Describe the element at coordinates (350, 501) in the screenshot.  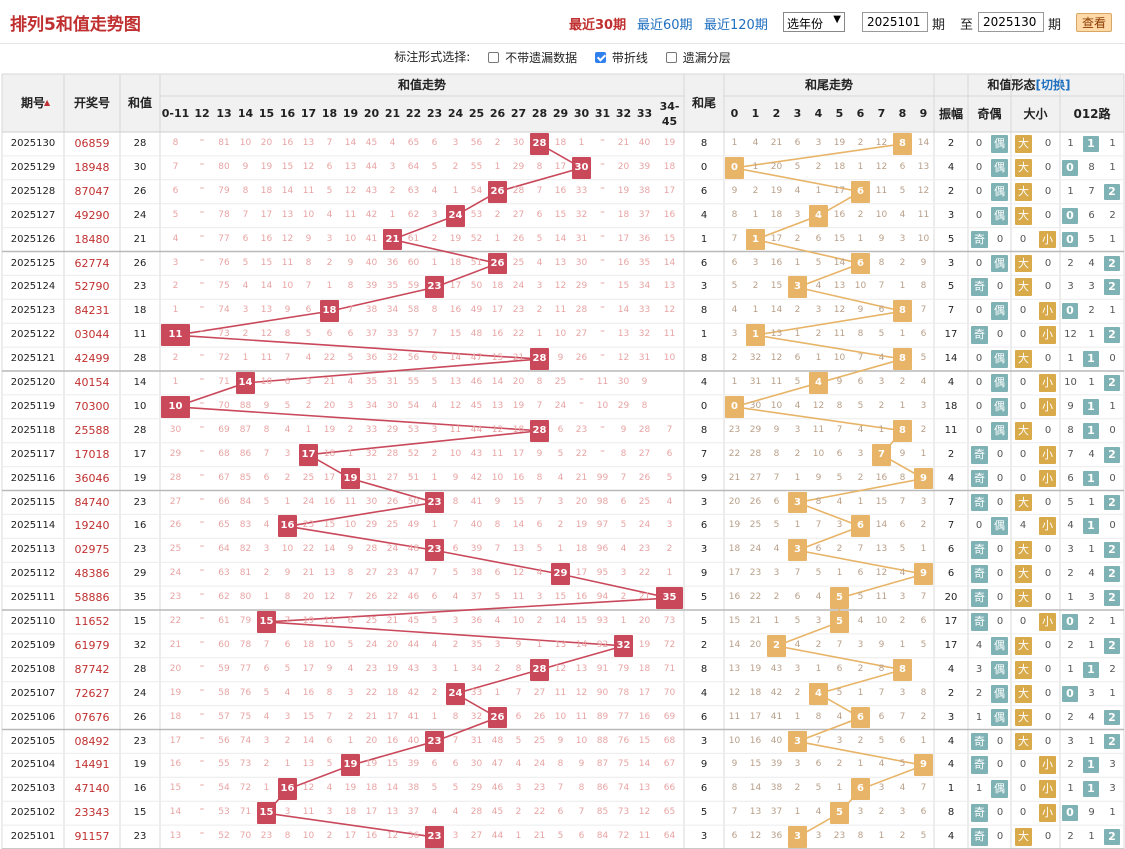
I see `sum-miss-cell: 11` at that location.